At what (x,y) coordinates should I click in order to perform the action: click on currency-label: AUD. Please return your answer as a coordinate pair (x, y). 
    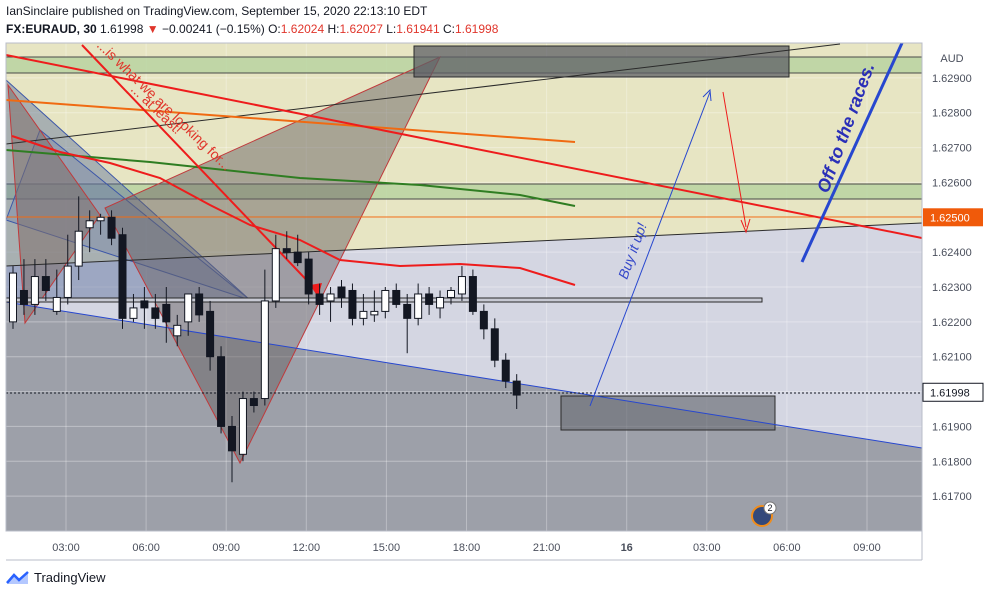
    Looking at the image, I should click on (951, 59).